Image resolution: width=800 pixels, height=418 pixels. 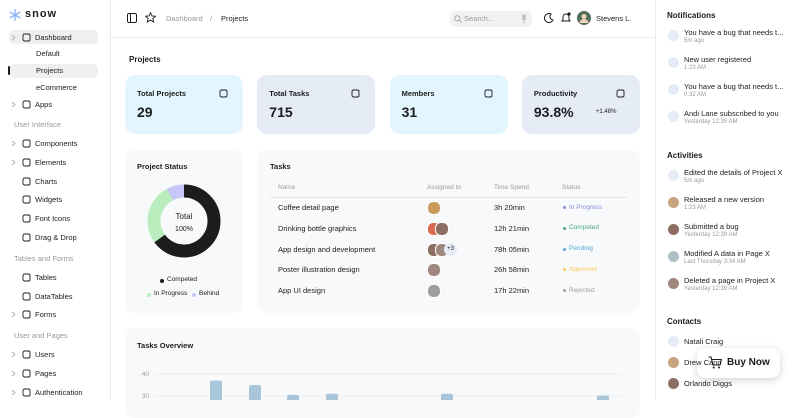 I want to click on sidebar, so click(x=55, y=200).